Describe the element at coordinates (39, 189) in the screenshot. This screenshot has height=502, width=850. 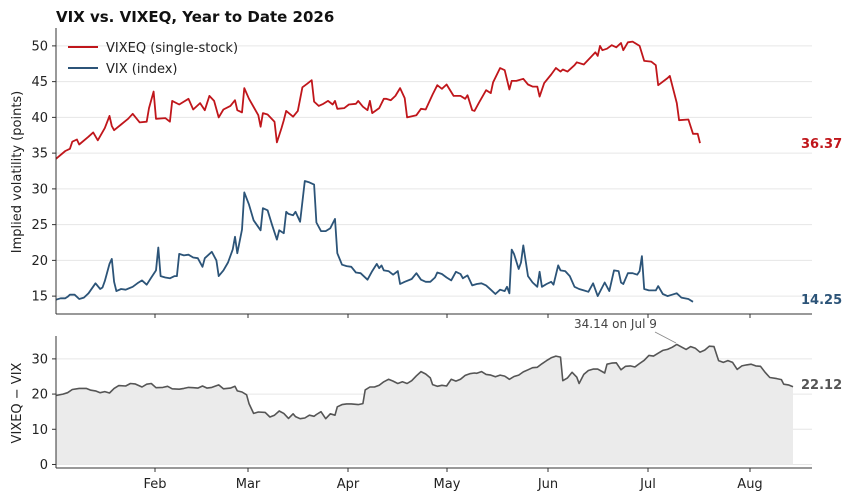
I see `top-y-tick-label: 30` at that location.